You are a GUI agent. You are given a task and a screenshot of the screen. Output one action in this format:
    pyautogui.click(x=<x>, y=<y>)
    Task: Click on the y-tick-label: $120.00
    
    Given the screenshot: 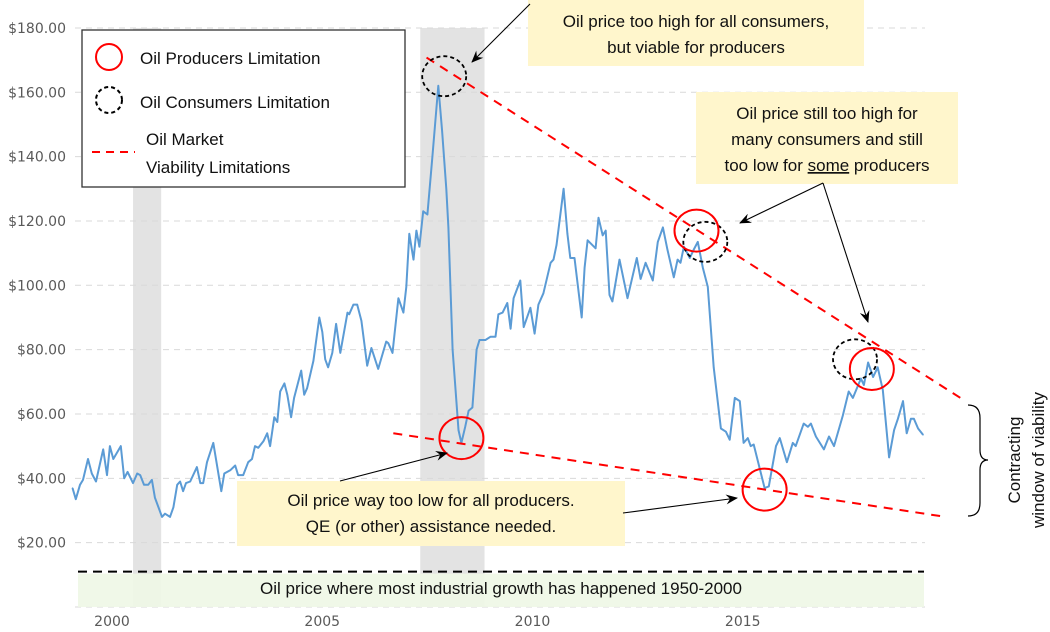 What is the action you would take?
    pyautogui.click(x=37, y=222)
    